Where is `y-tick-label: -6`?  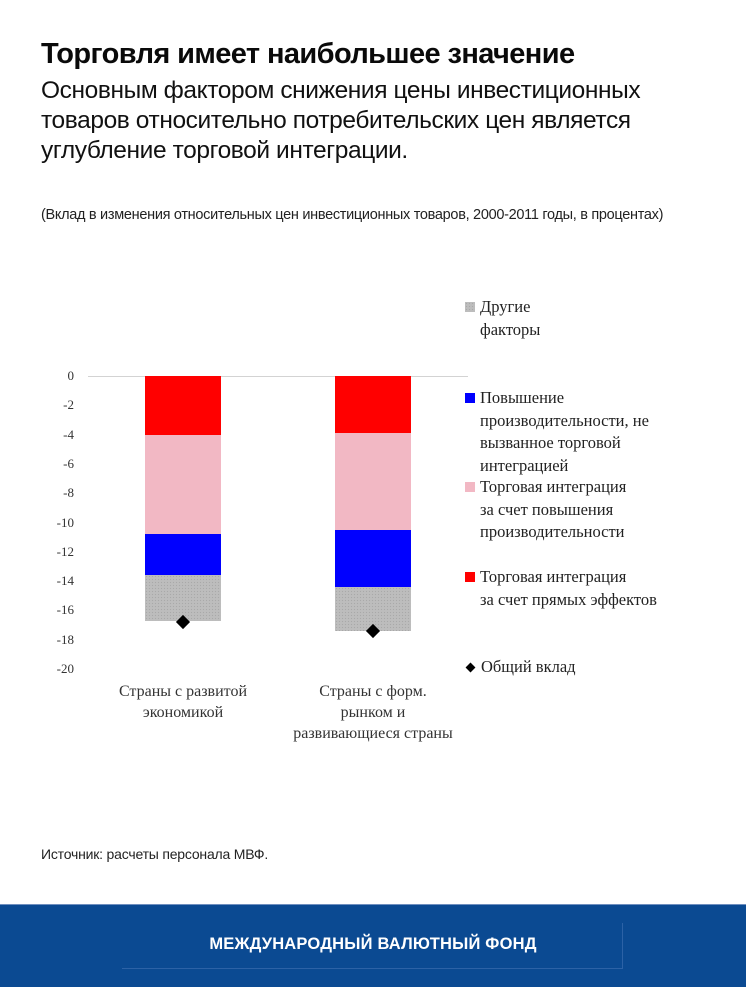
y-tick-label: -6 is located at coordinates (68, 463).